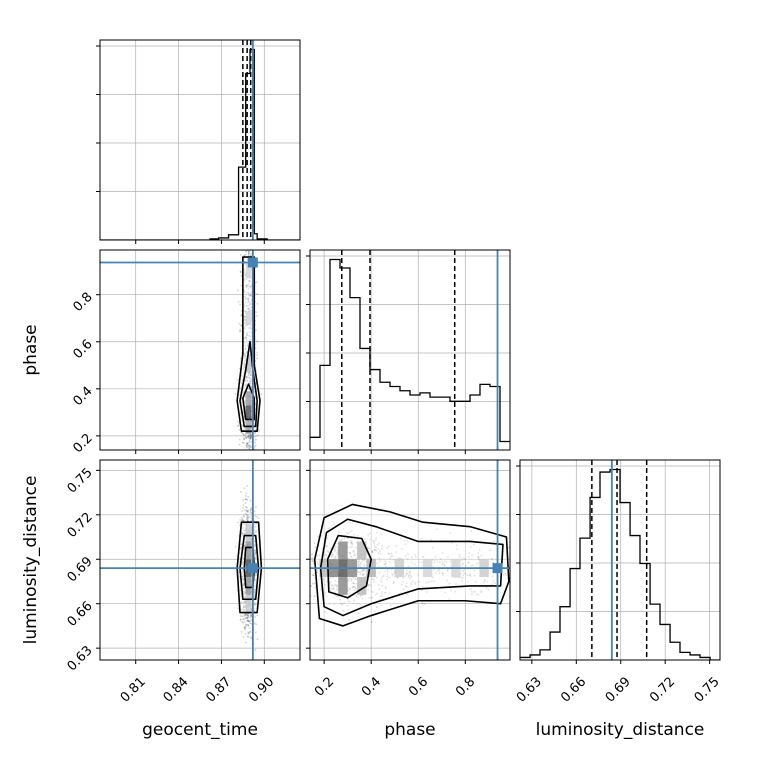 The image size is (760, 760). I want to click on x-tick-label-phase-3: 0.8, so click(465, 686).